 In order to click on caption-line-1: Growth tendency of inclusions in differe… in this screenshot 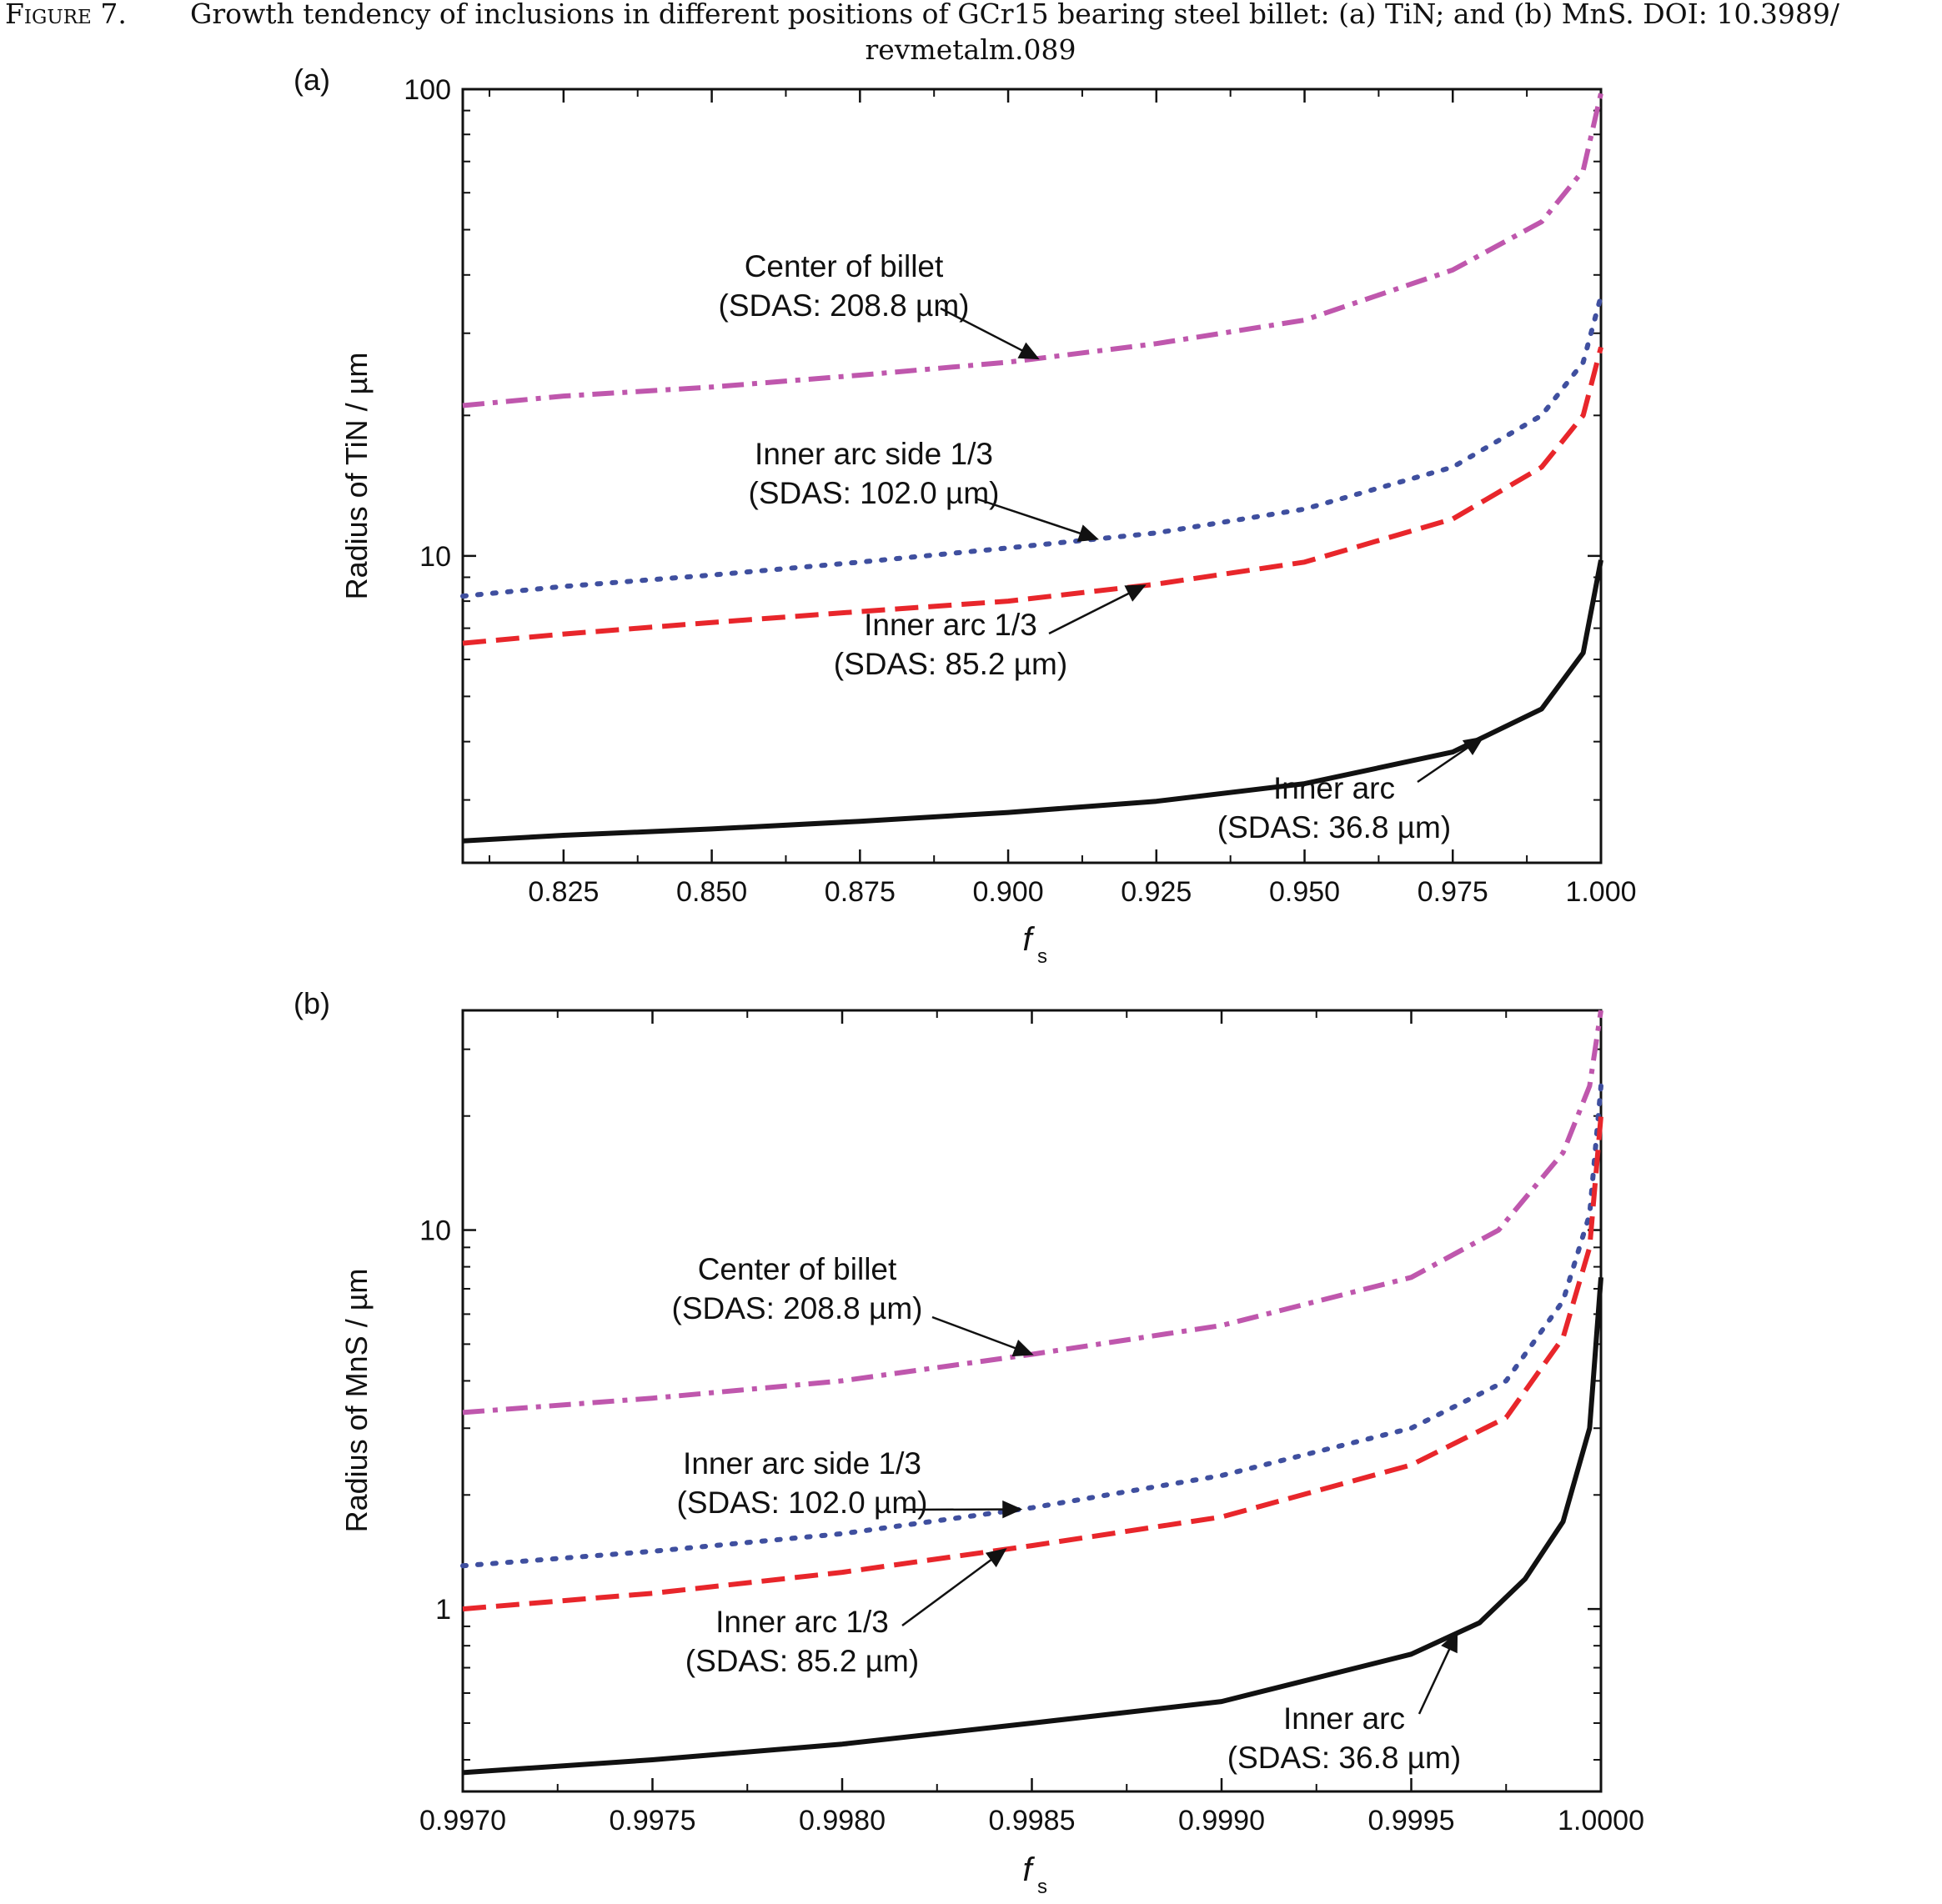, I will do `click(1015, 15)`.